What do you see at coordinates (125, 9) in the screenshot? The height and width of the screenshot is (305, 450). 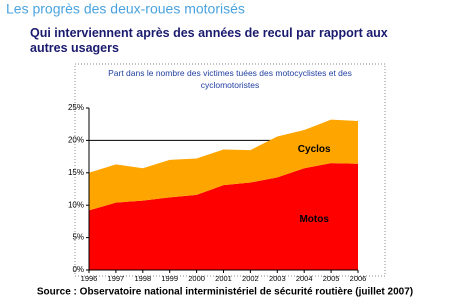 I see `slide-title: Les progrès des deux-roues motorisés` at bounding box center [125, 9].